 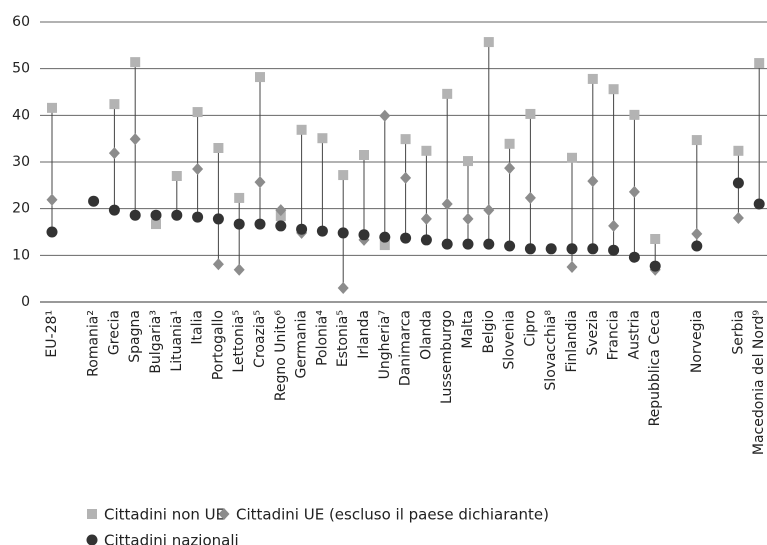 What do you see at coordinates (489, 331) in the screenshot?
I see `x-tick-label: Belgio` at bounding box center [489, 331].